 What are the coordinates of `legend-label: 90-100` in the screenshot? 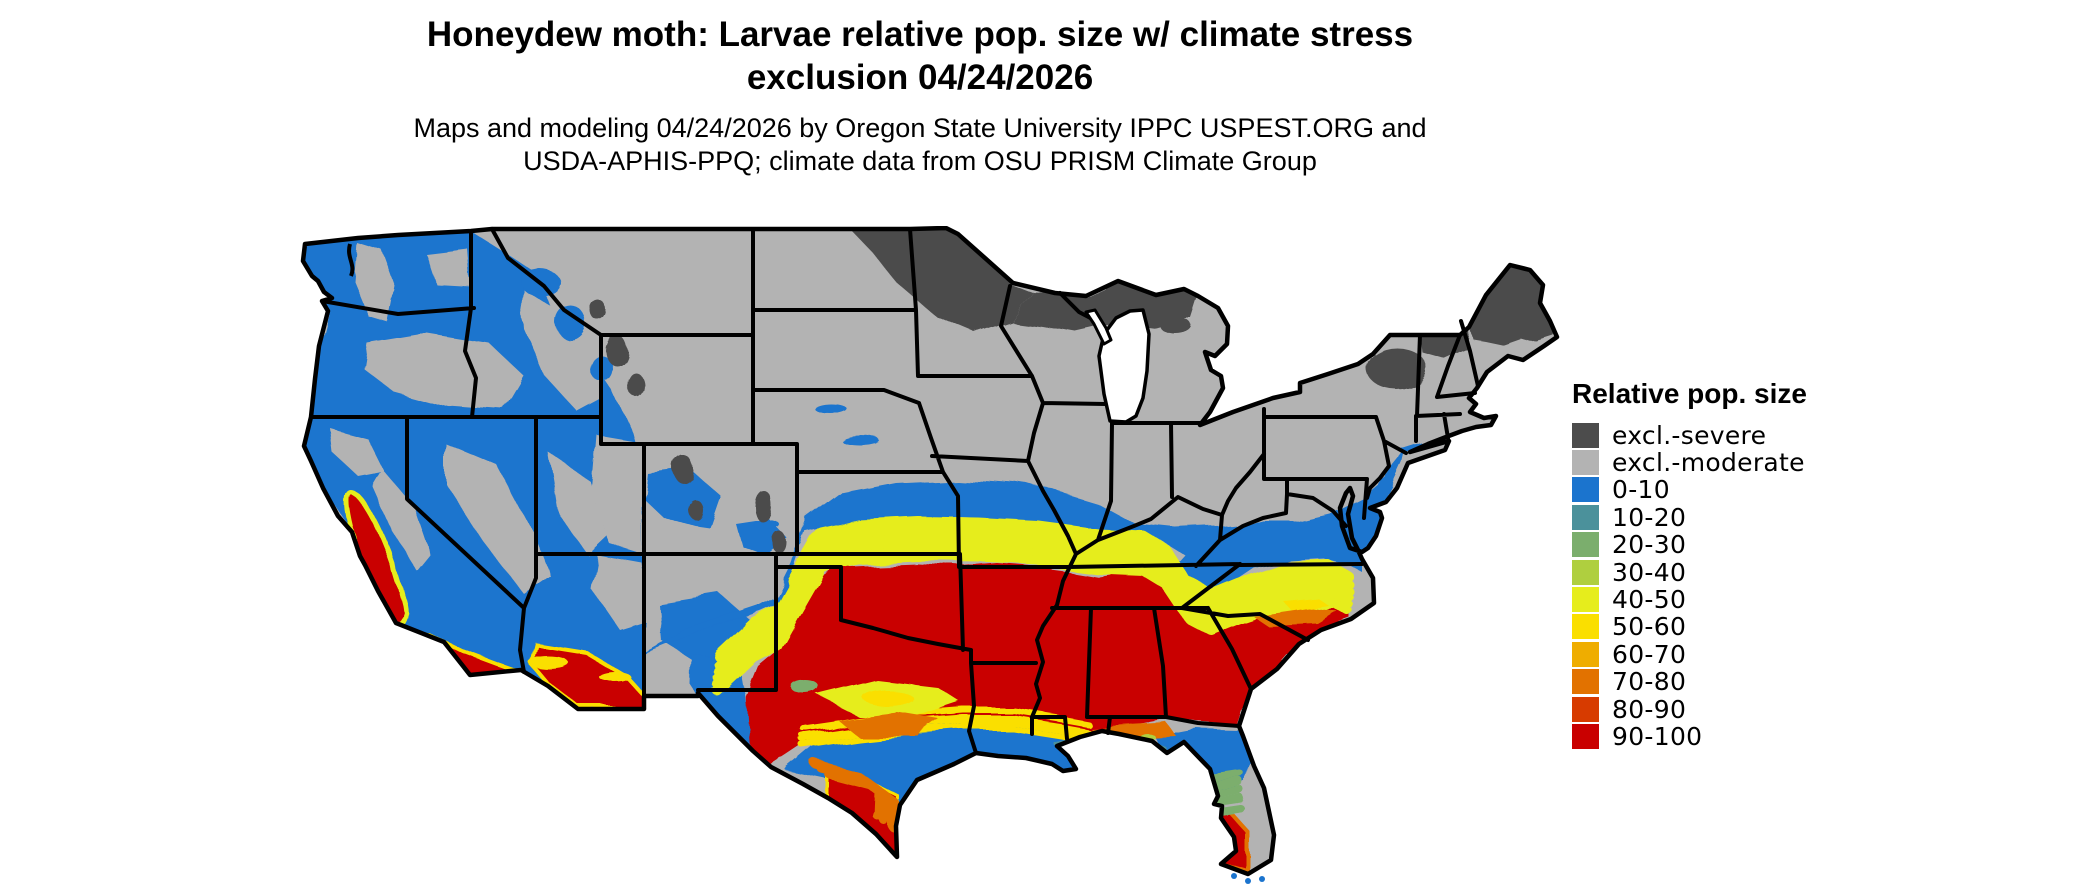 It's located at (1657, 736).